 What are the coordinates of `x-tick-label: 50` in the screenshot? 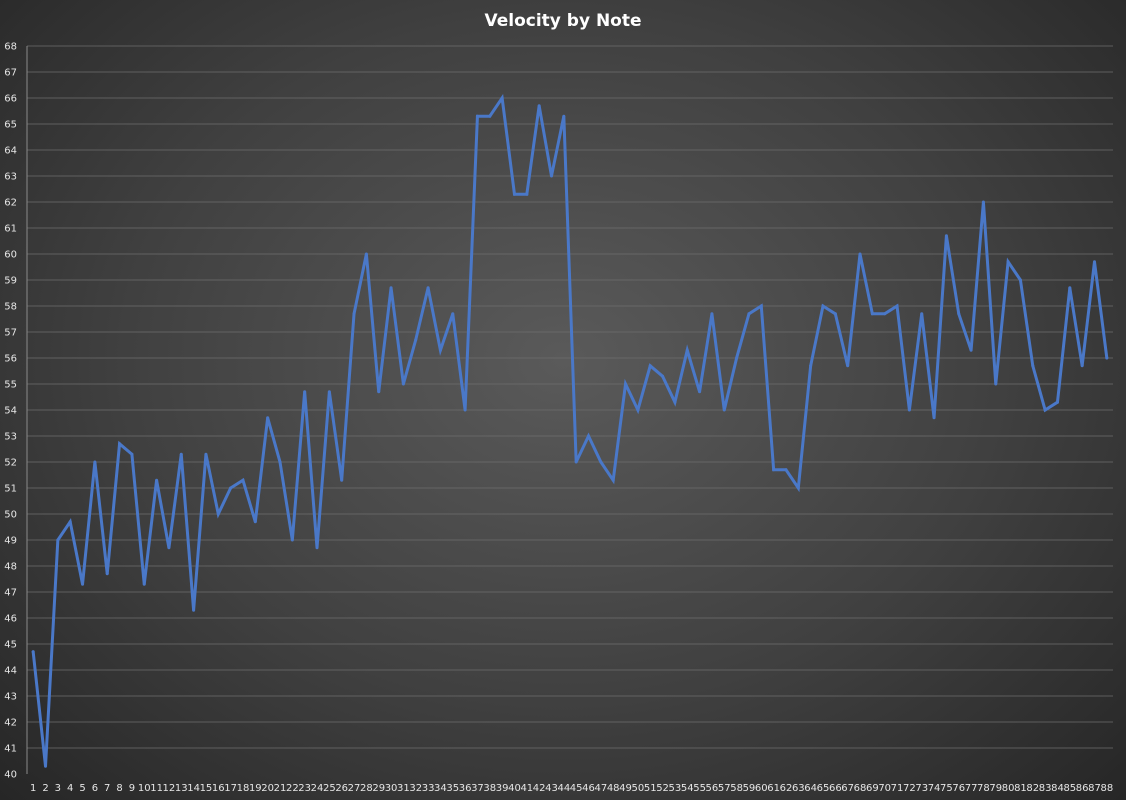 It's located at (638, 788).